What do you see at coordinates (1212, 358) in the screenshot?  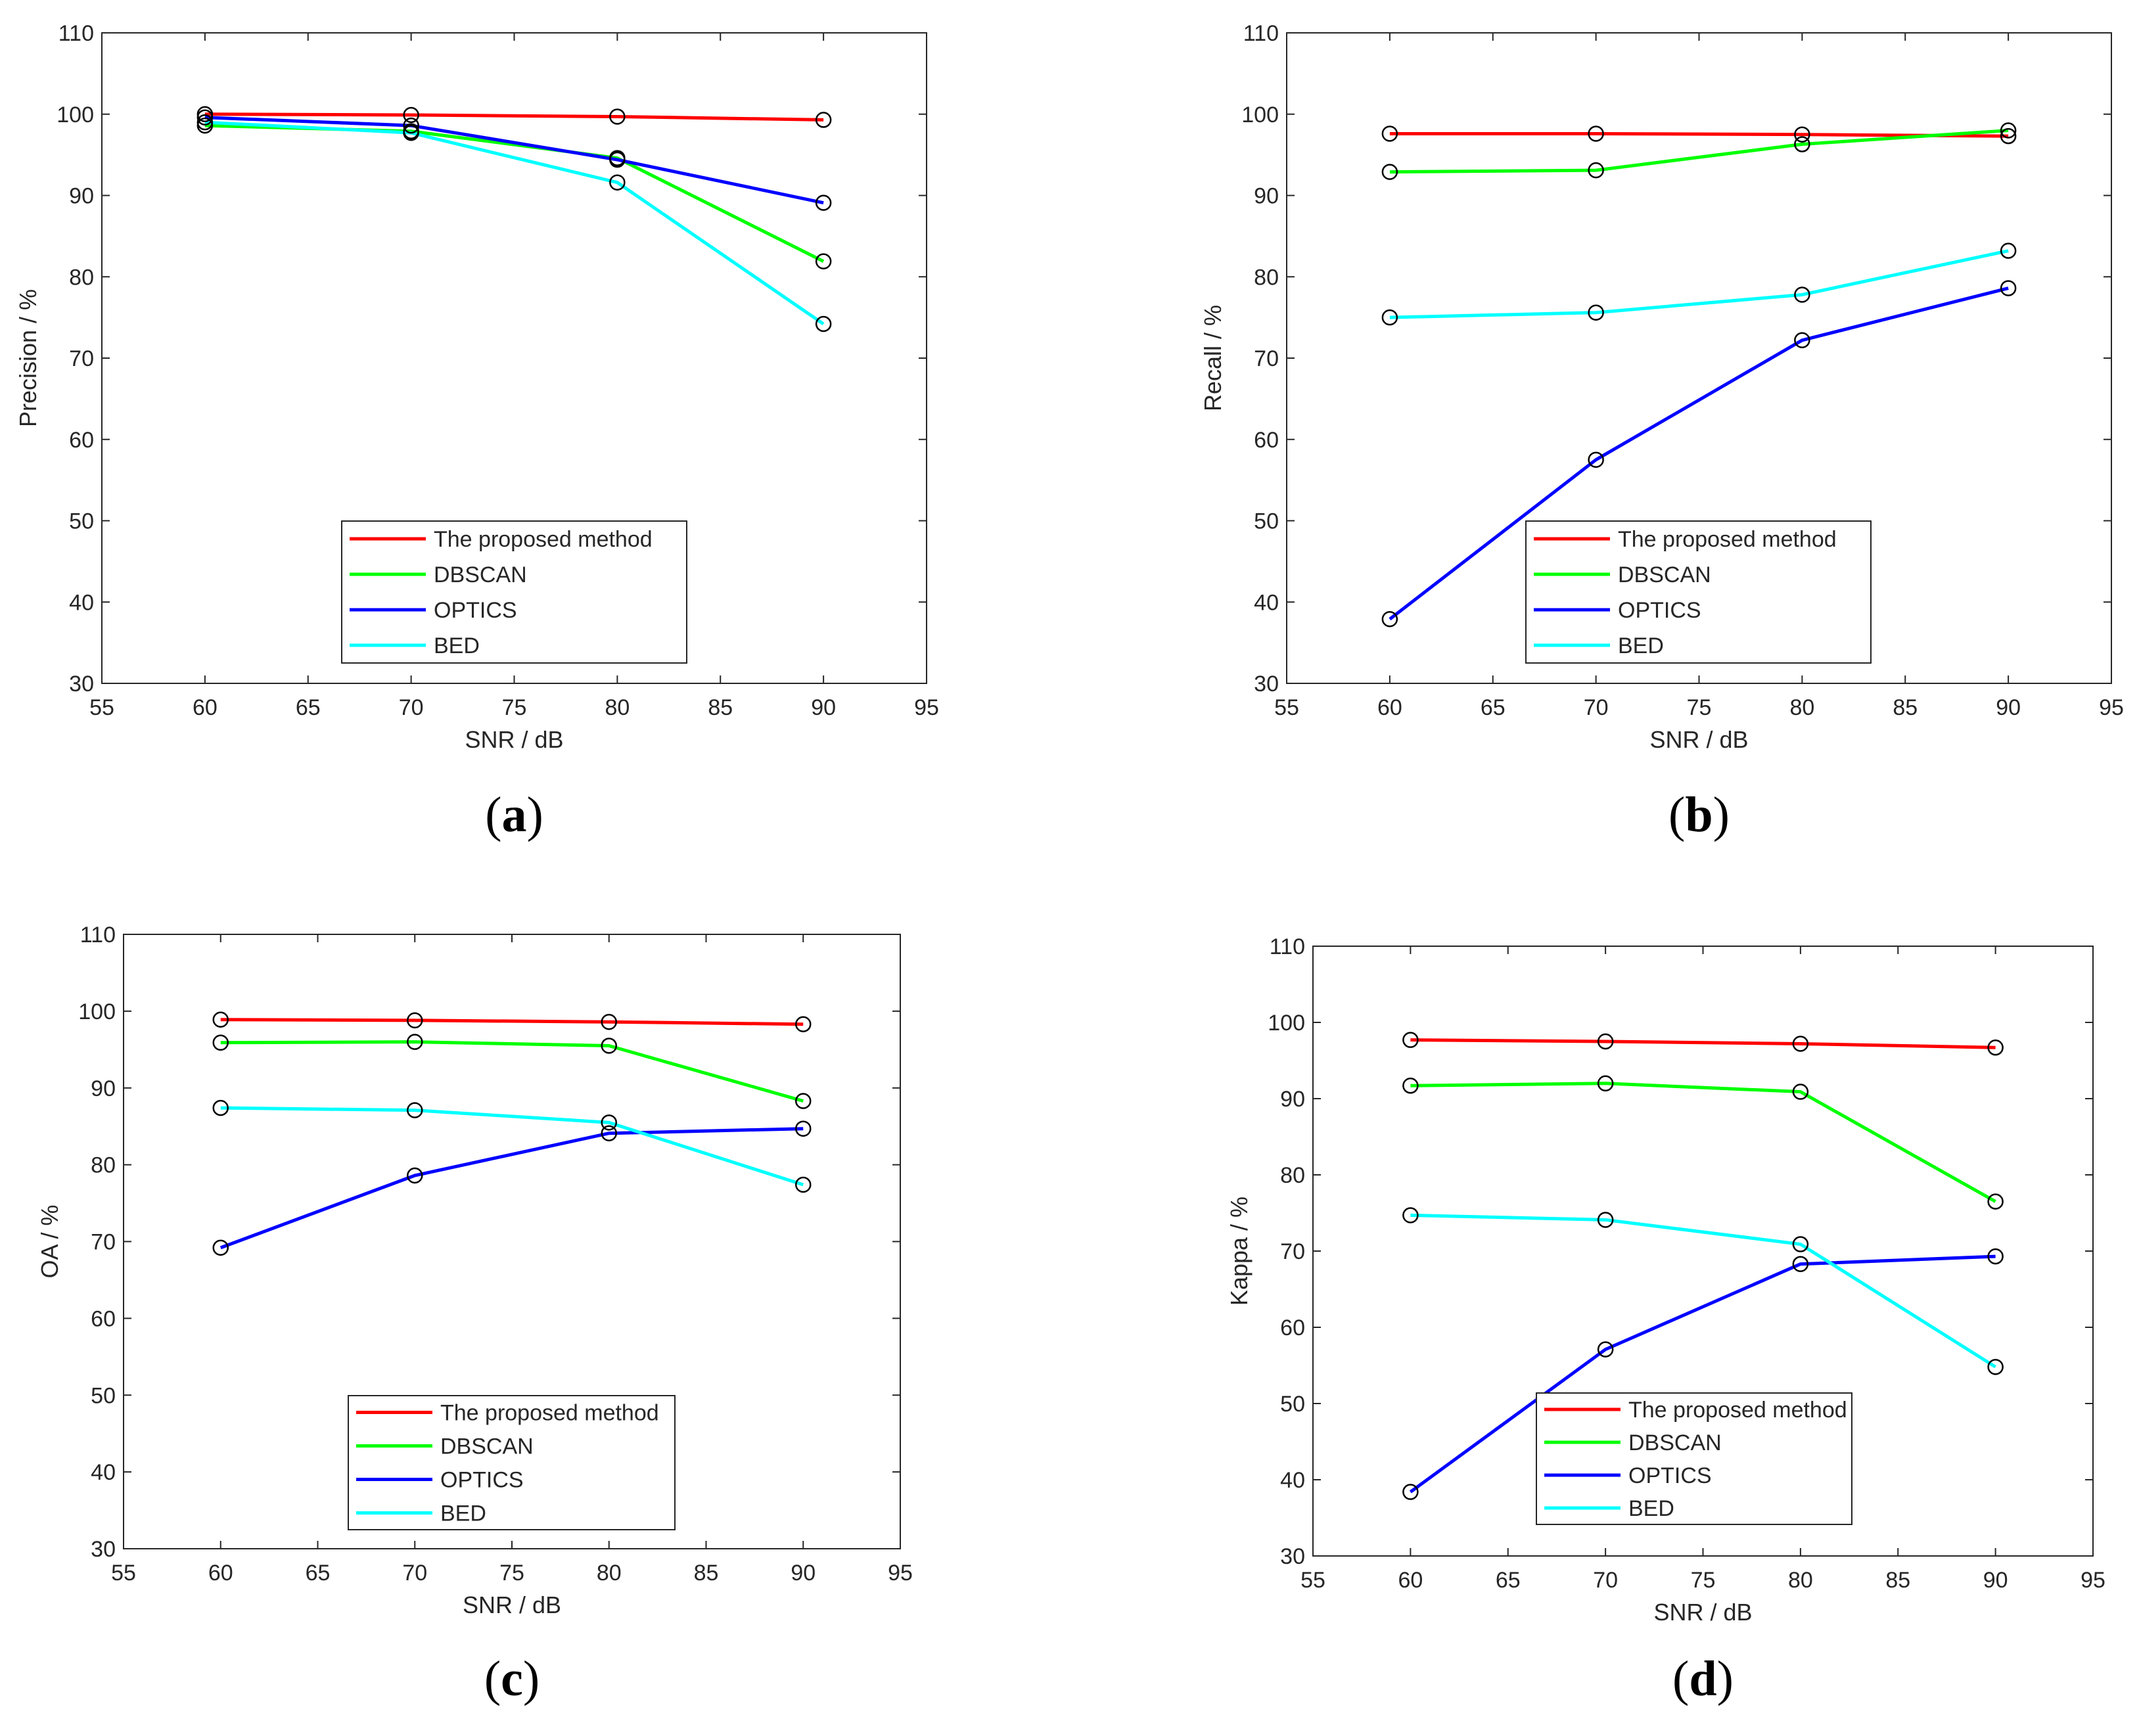 I see `y-axis-label: Recall / %` at bounding box center [1212, 358].